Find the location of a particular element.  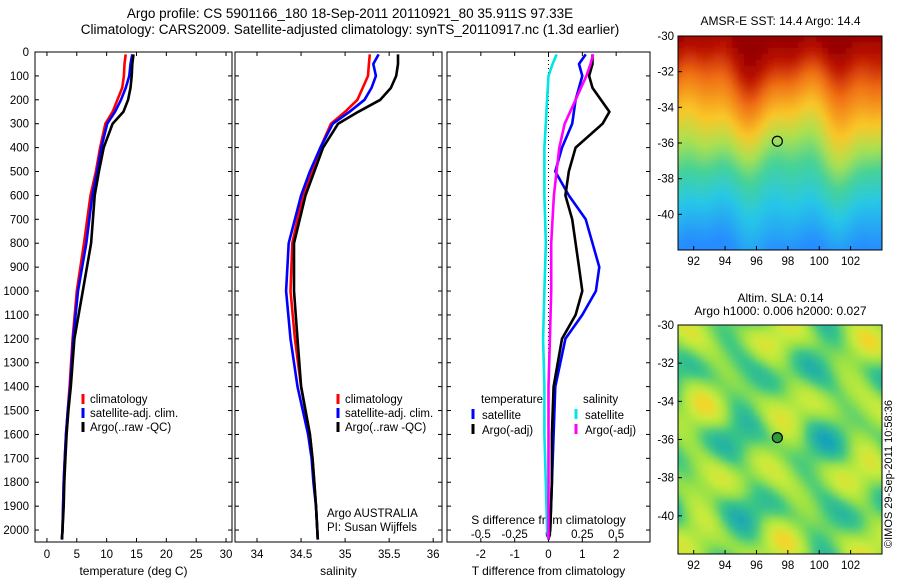

salinity-xlabel: salinity is located at coordinates (338, 571).